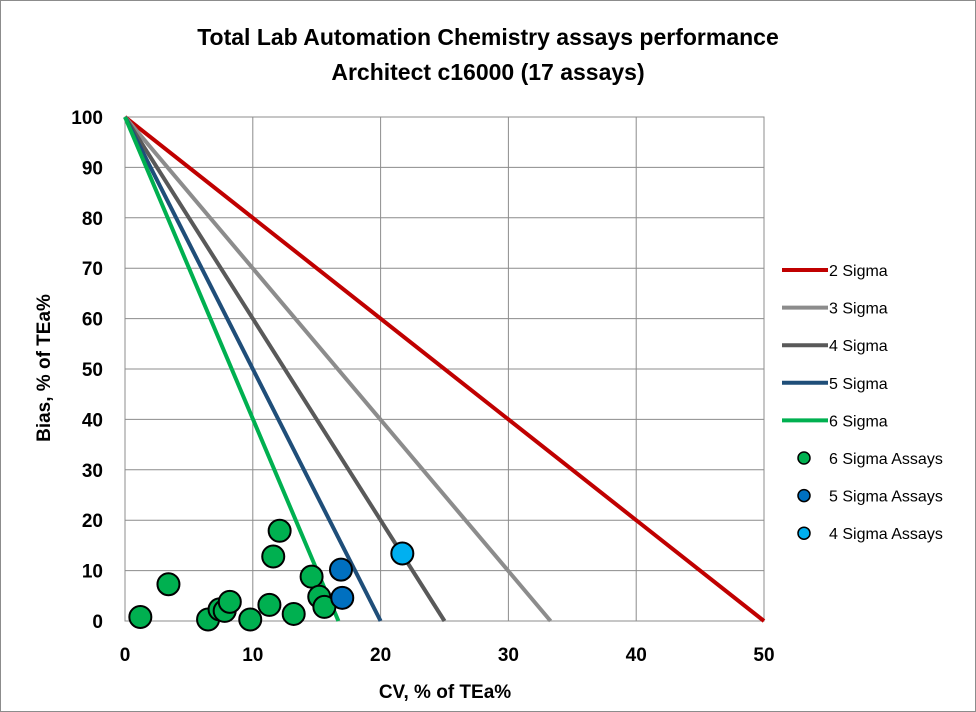  Describe the element at coordinates (92, 471) in the screenshot. I see `y-tick-label: 30` at that location.